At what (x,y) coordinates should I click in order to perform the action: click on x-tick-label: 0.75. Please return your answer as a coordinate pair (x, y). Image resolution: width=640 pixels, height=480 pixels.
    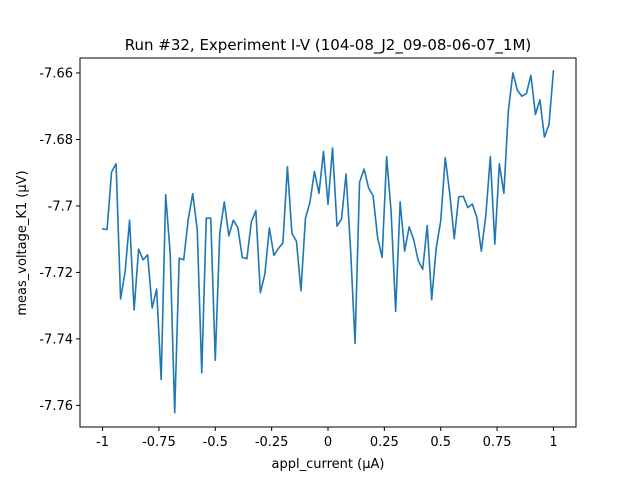
    Looking at the image, I should click on (497, 442).